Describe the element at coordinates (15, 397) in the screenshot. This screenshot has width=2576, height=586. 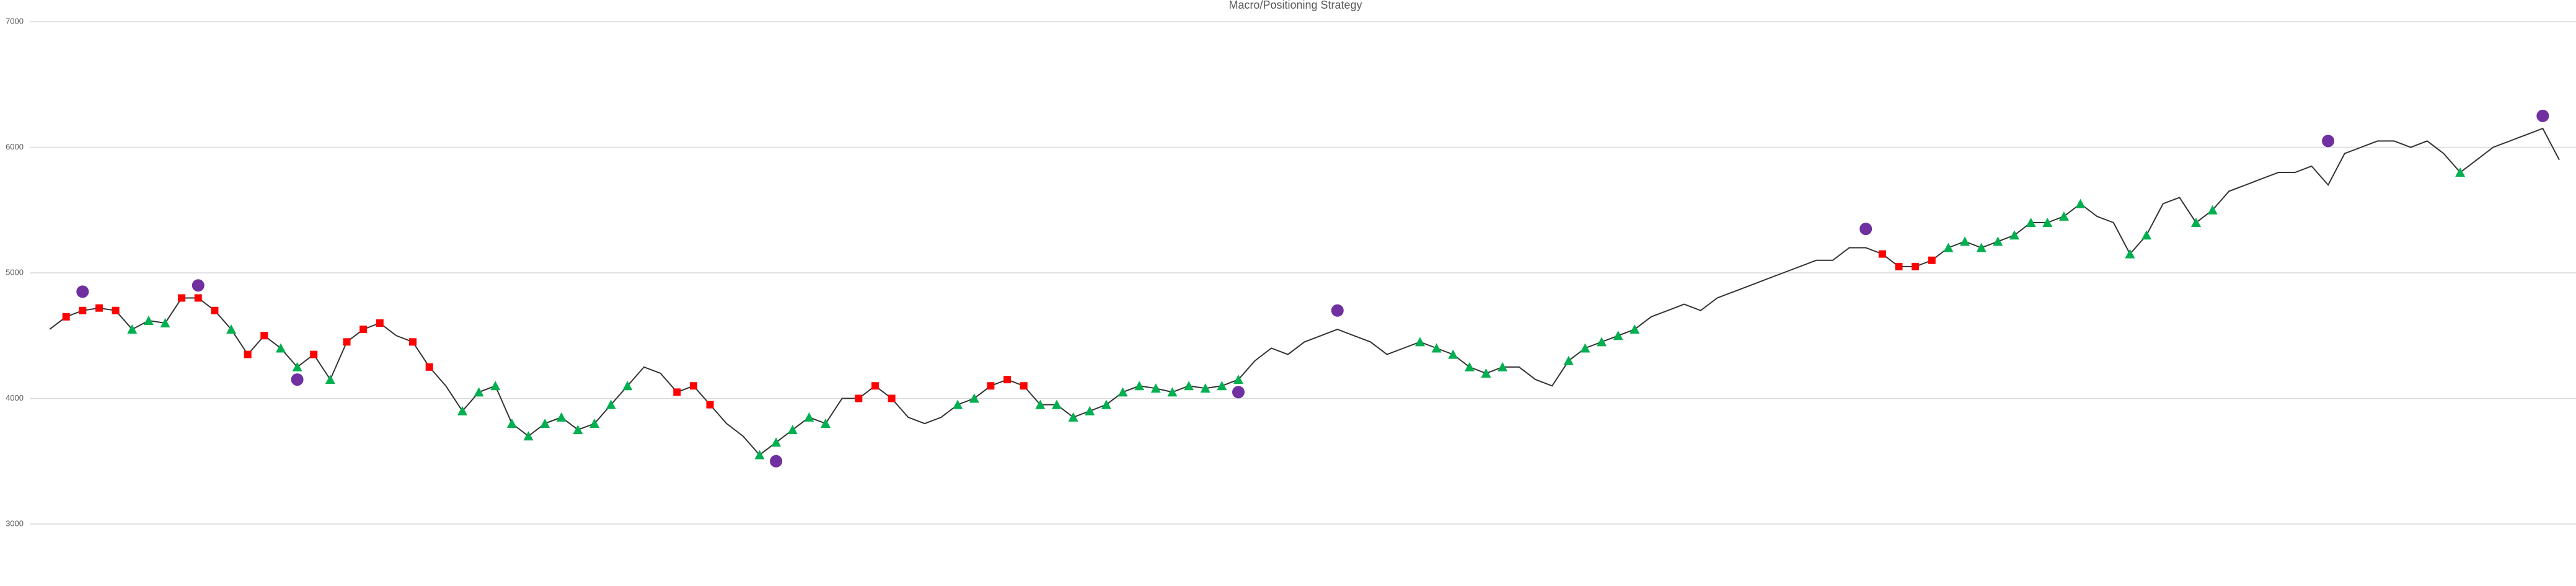
I see `y-tick-label: 4000` at that location.